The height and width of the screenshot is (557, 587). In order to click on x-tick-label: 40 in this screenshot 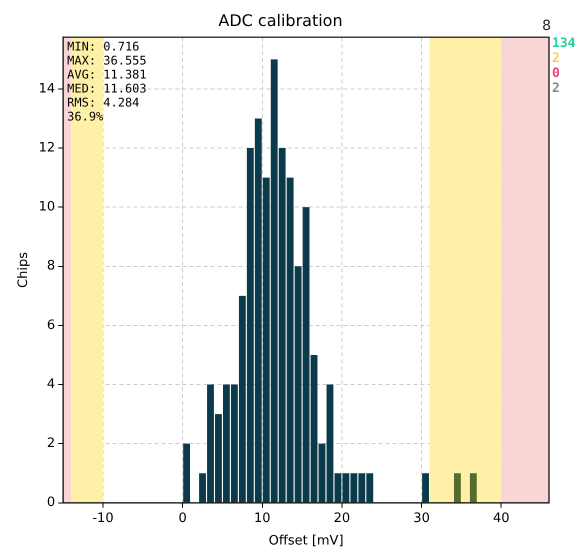, I will do `click(501, 518)`.